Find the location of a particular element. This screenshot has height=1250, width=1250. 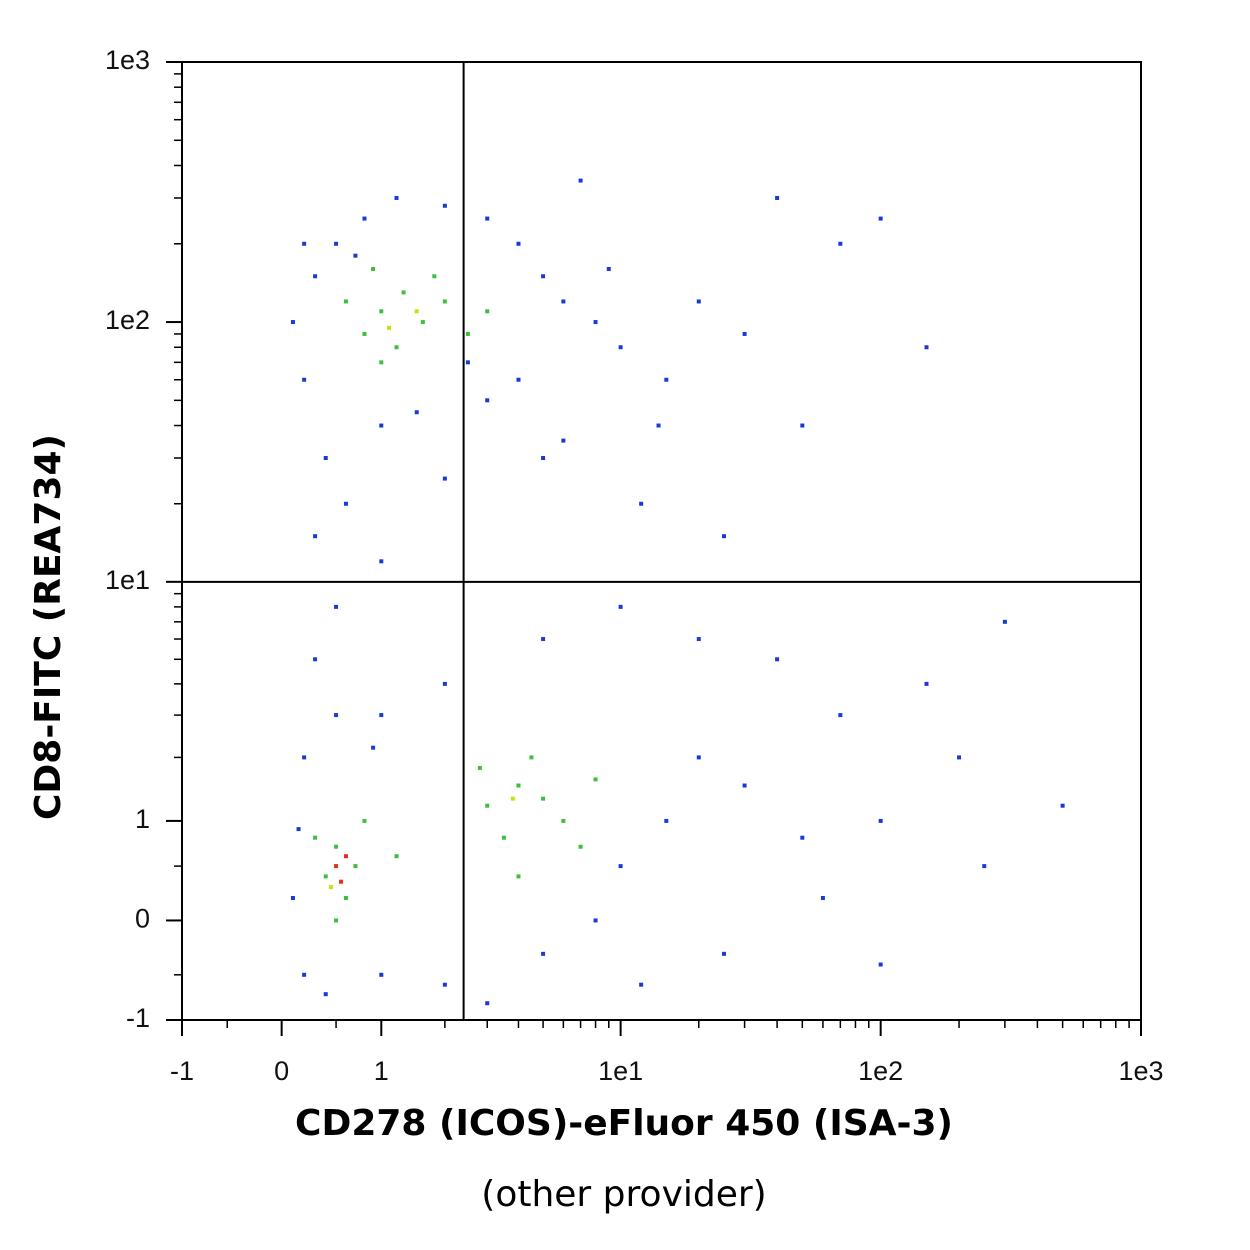

y-tick-label: 1 is located at coordinates (142, 819).